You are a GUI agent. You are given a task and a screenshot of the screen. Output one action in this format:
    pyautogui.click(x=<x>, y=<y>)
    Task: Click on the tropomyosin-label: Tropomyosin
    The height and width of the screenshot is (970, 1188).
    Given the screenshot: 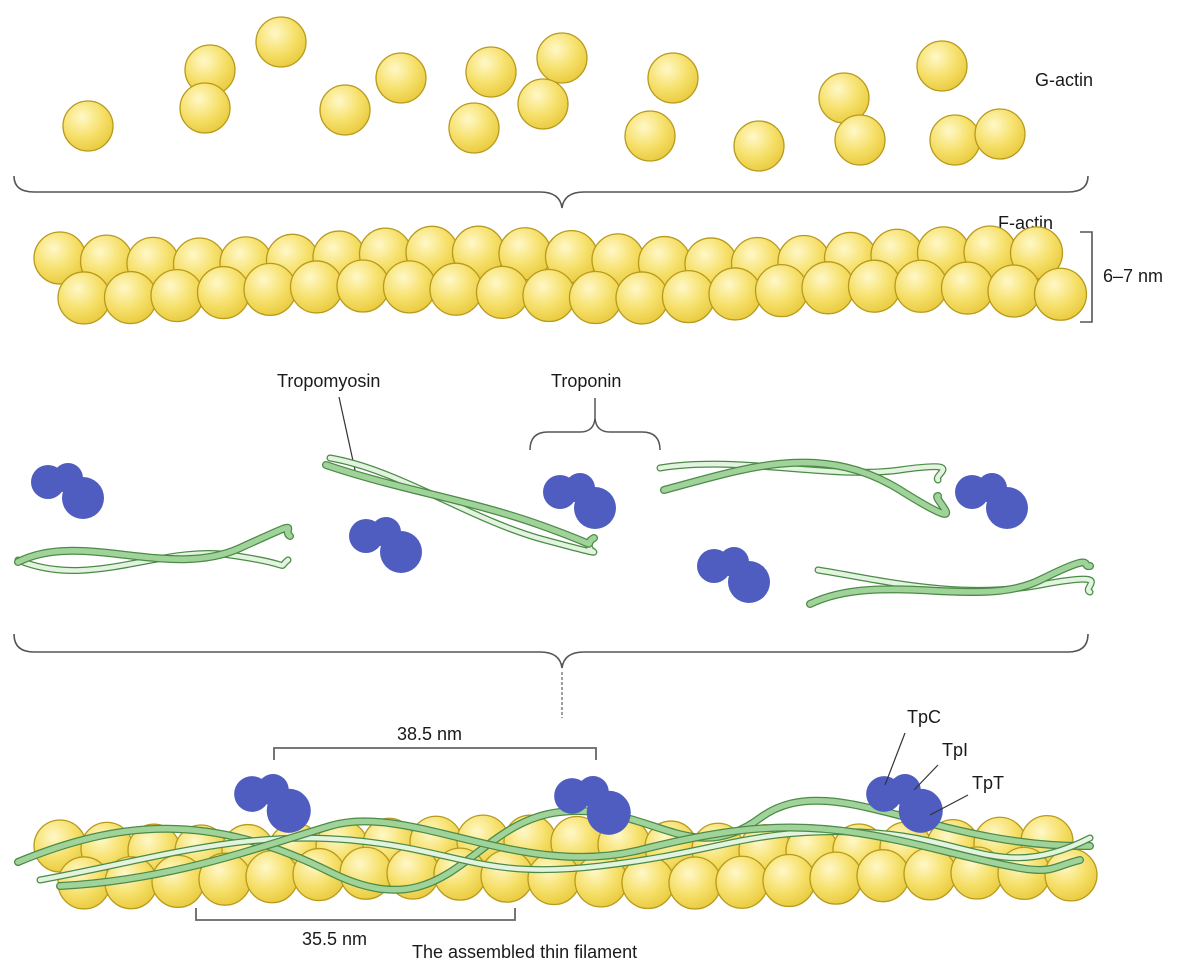 What is the action you would take?
    pyautogui.click(x=328, y=381)
    